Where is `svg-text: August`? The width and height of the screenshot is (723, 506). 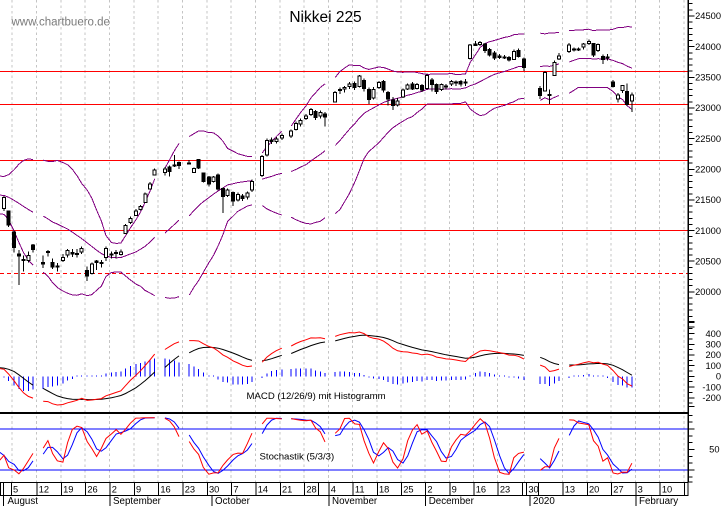
svg-text: August is located at coordinates (23, 501).